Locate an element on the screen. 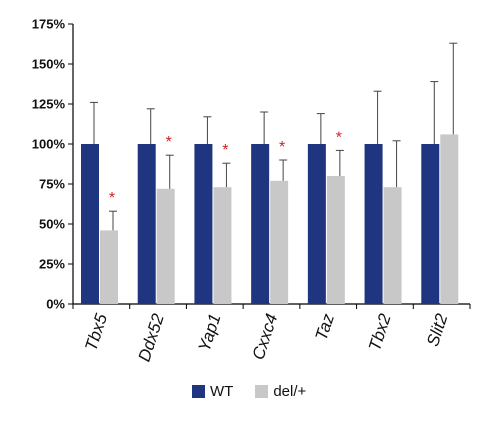 The width and height of the screenshot is (500, 422). y-tick-label: 50% is located at coordinates (52, 224).